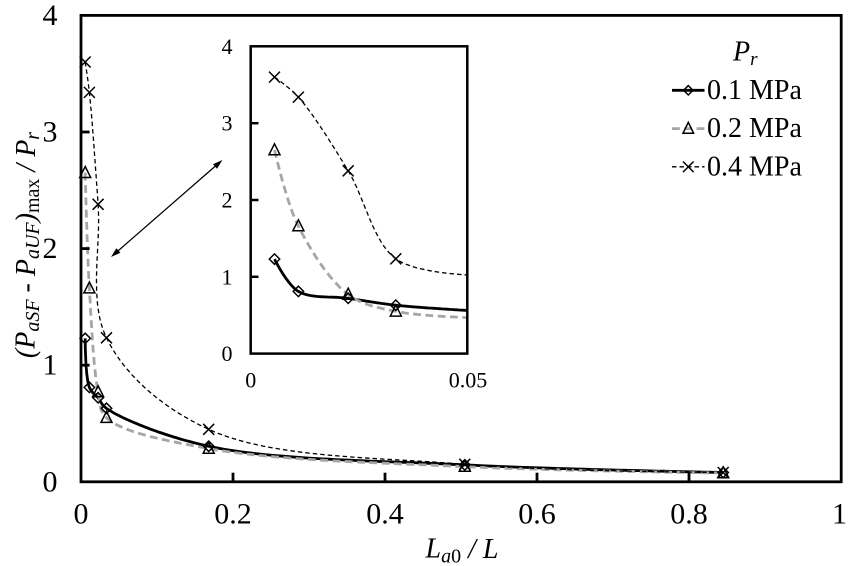 This screenshot has width=866, height=566. What do you see at coordinates (754, 128) in the screenshot?
I see `svg-text: 0.2 MPa` at bounding box center [754, 128].